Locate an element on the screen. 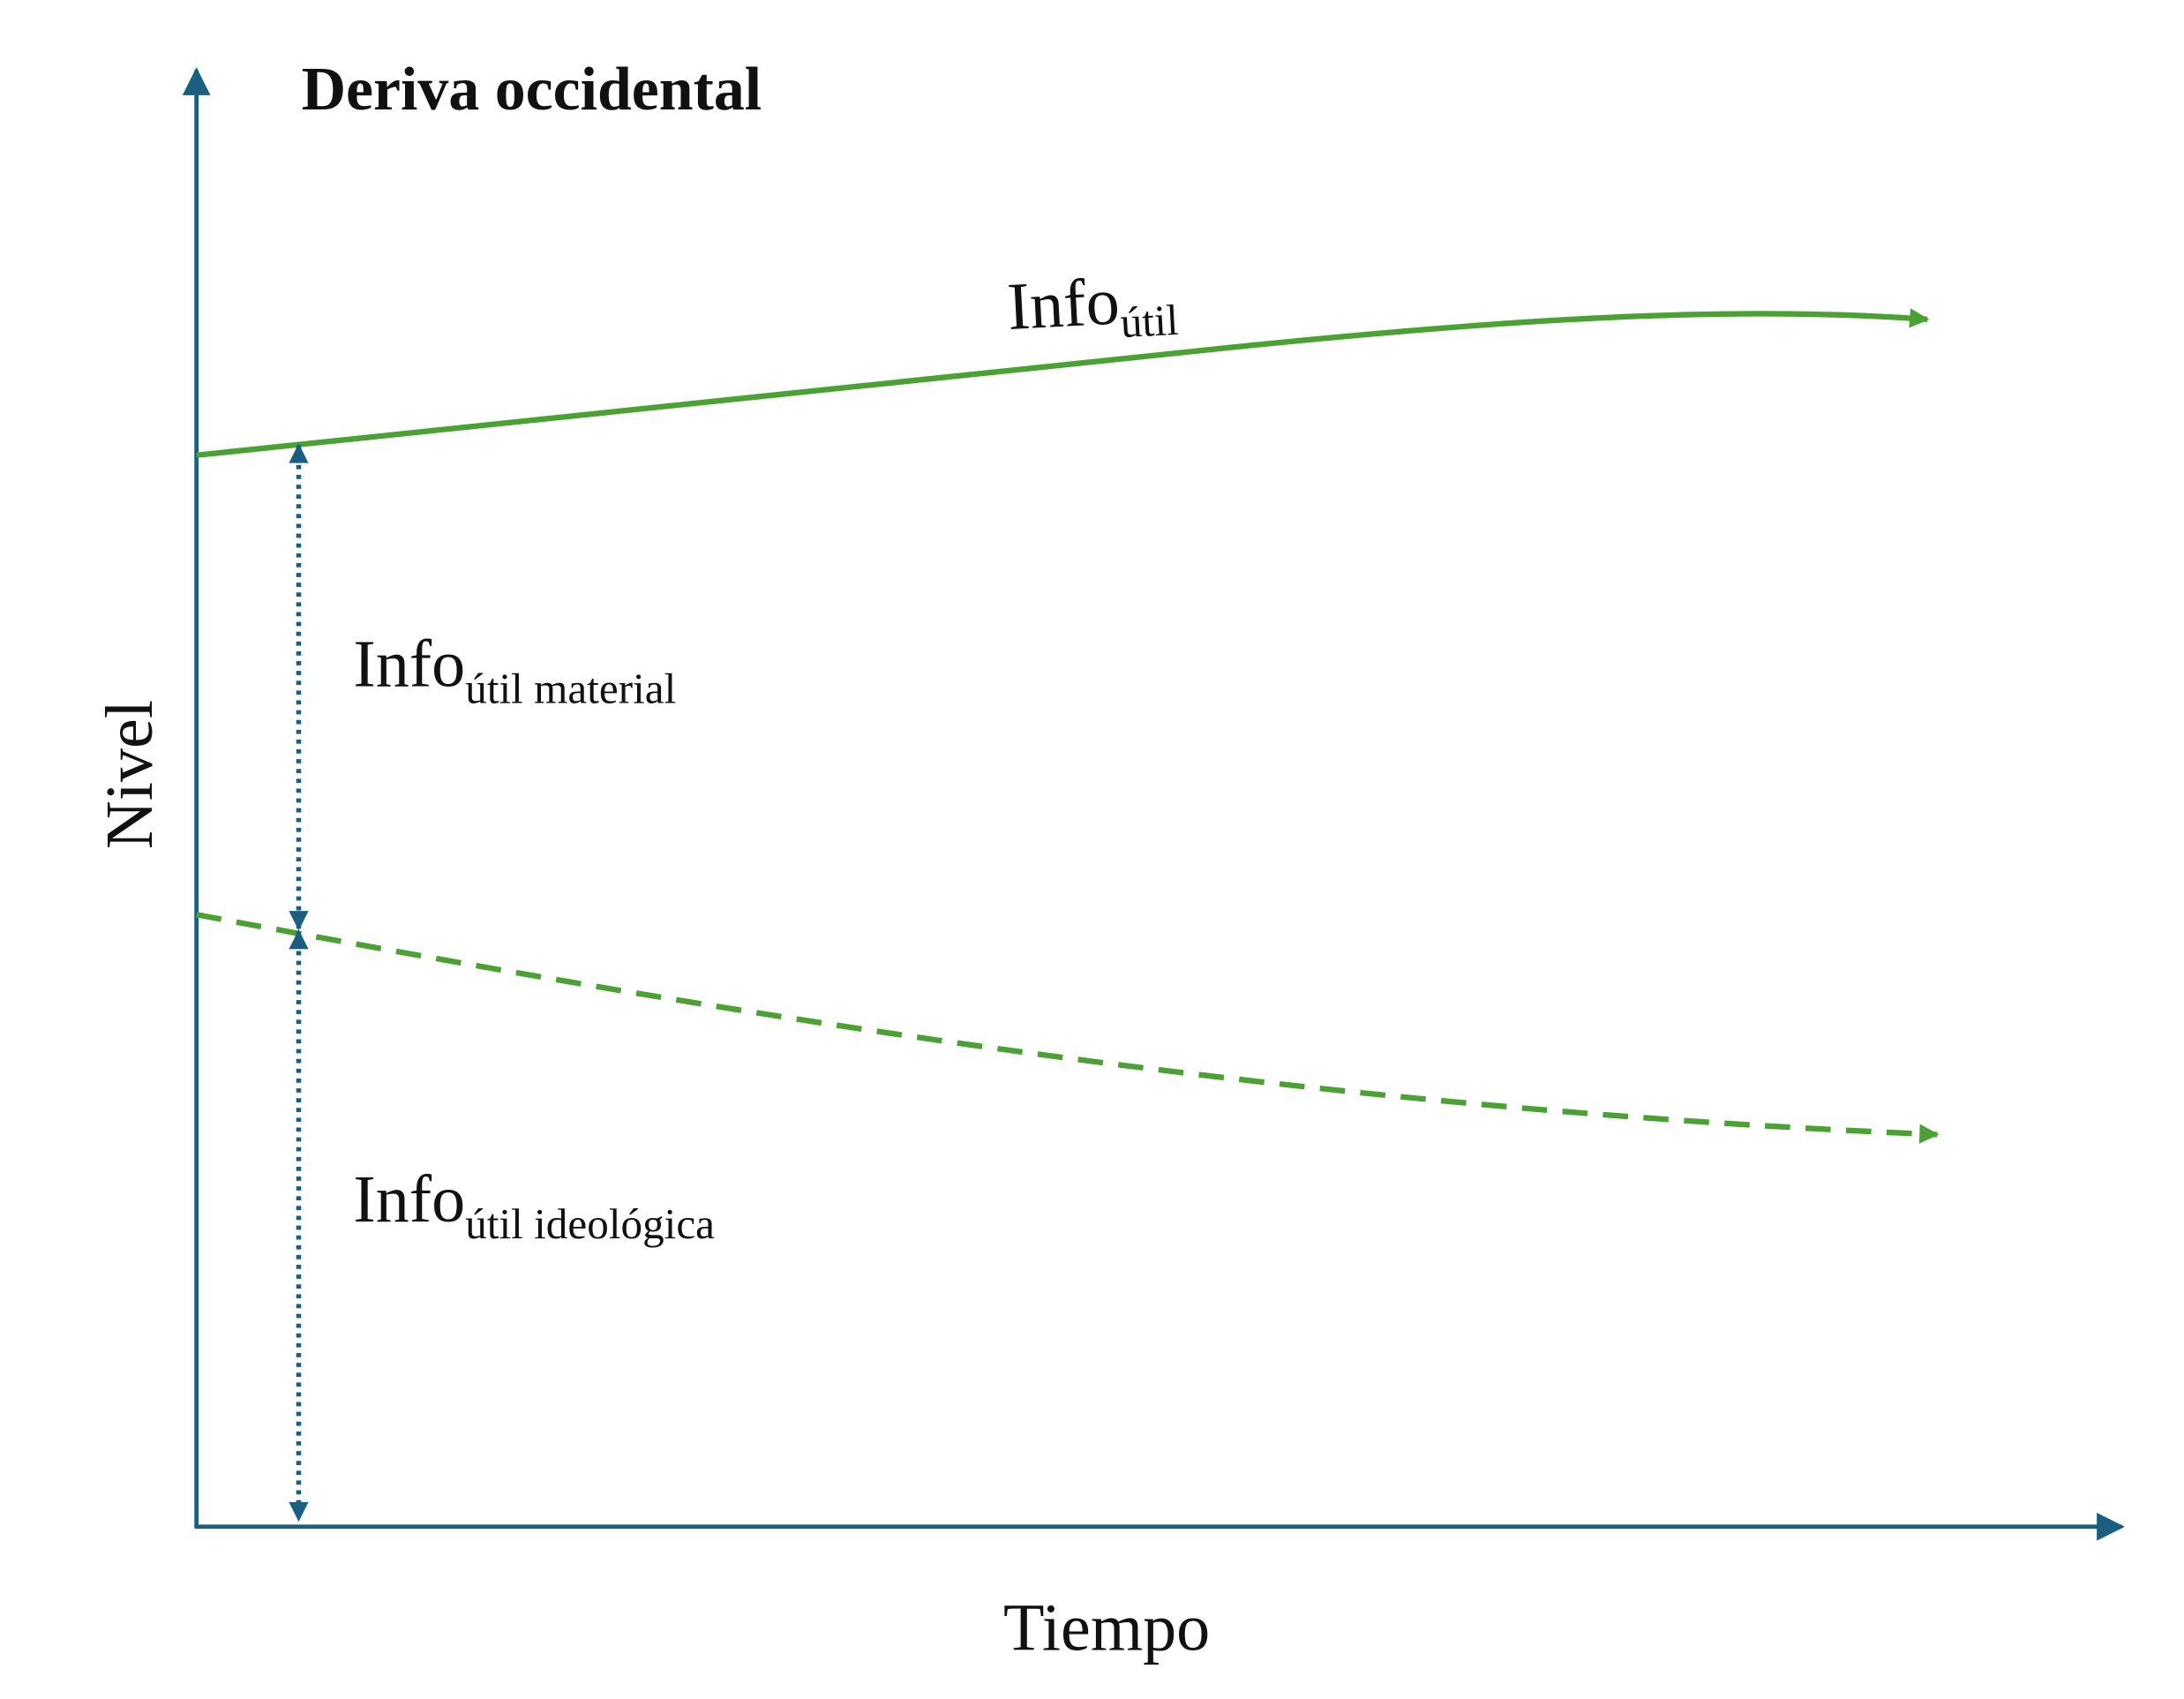  label-sub: útil material is located at coordinates (570, 689).